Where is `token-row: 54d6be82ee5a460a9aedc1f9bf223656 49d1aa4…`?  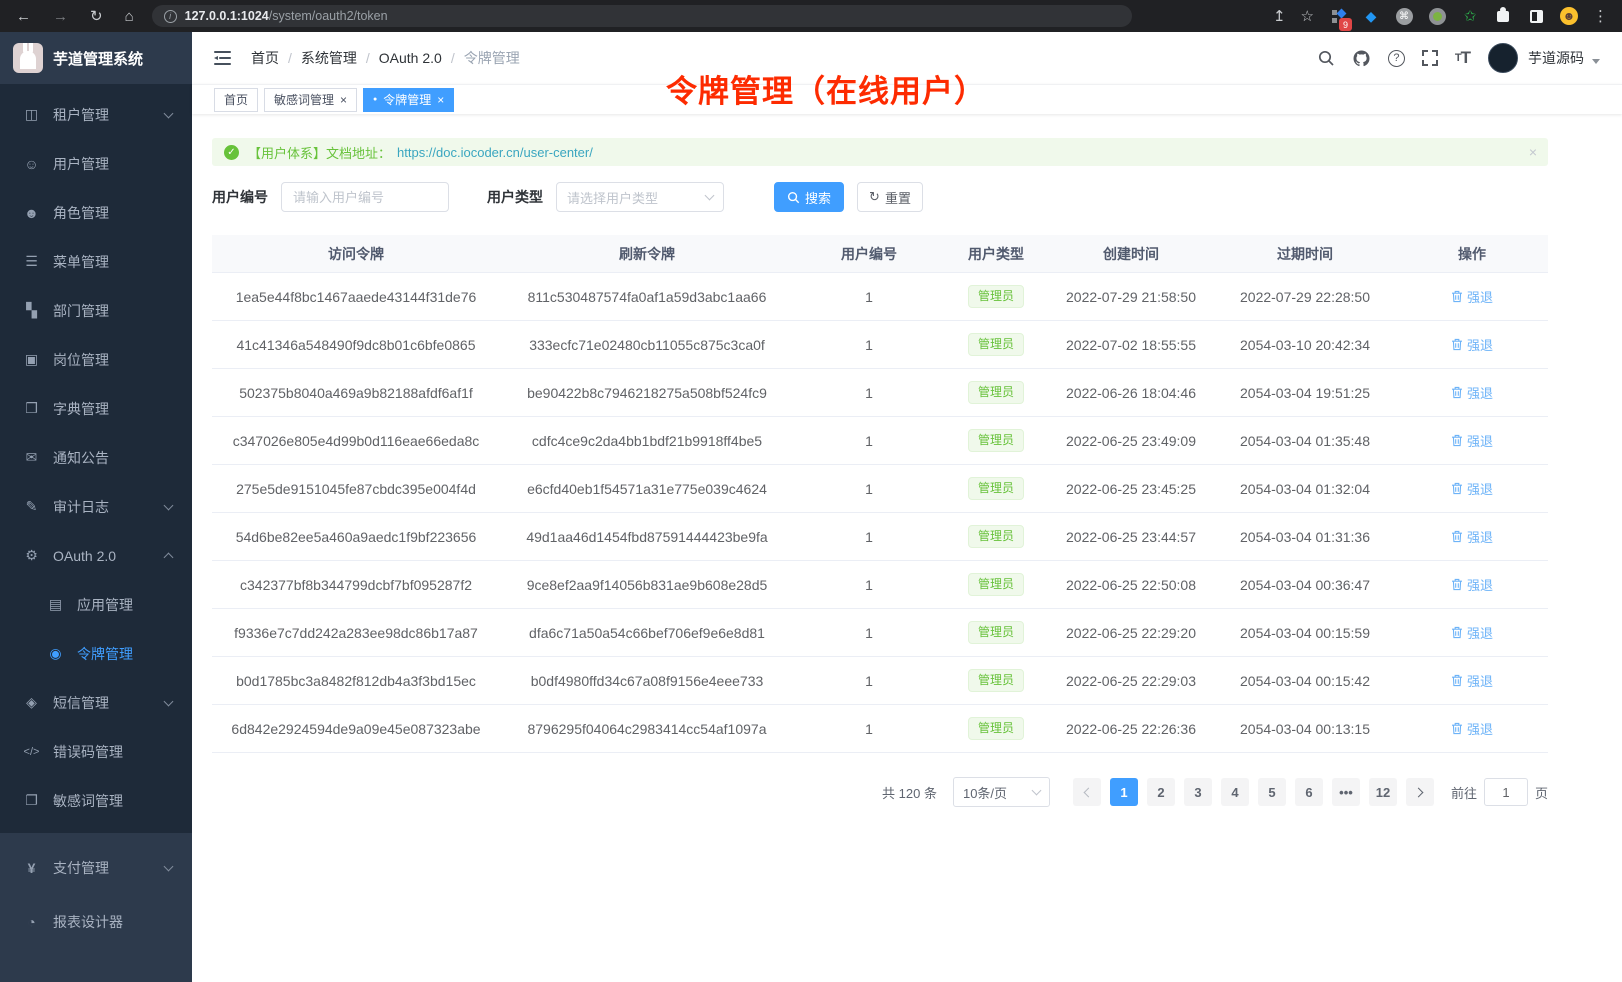
token-row: 54d6be82ee5a460a9aedc1f9bf223656 49d1aa4… is located at coordinates (880, 537).